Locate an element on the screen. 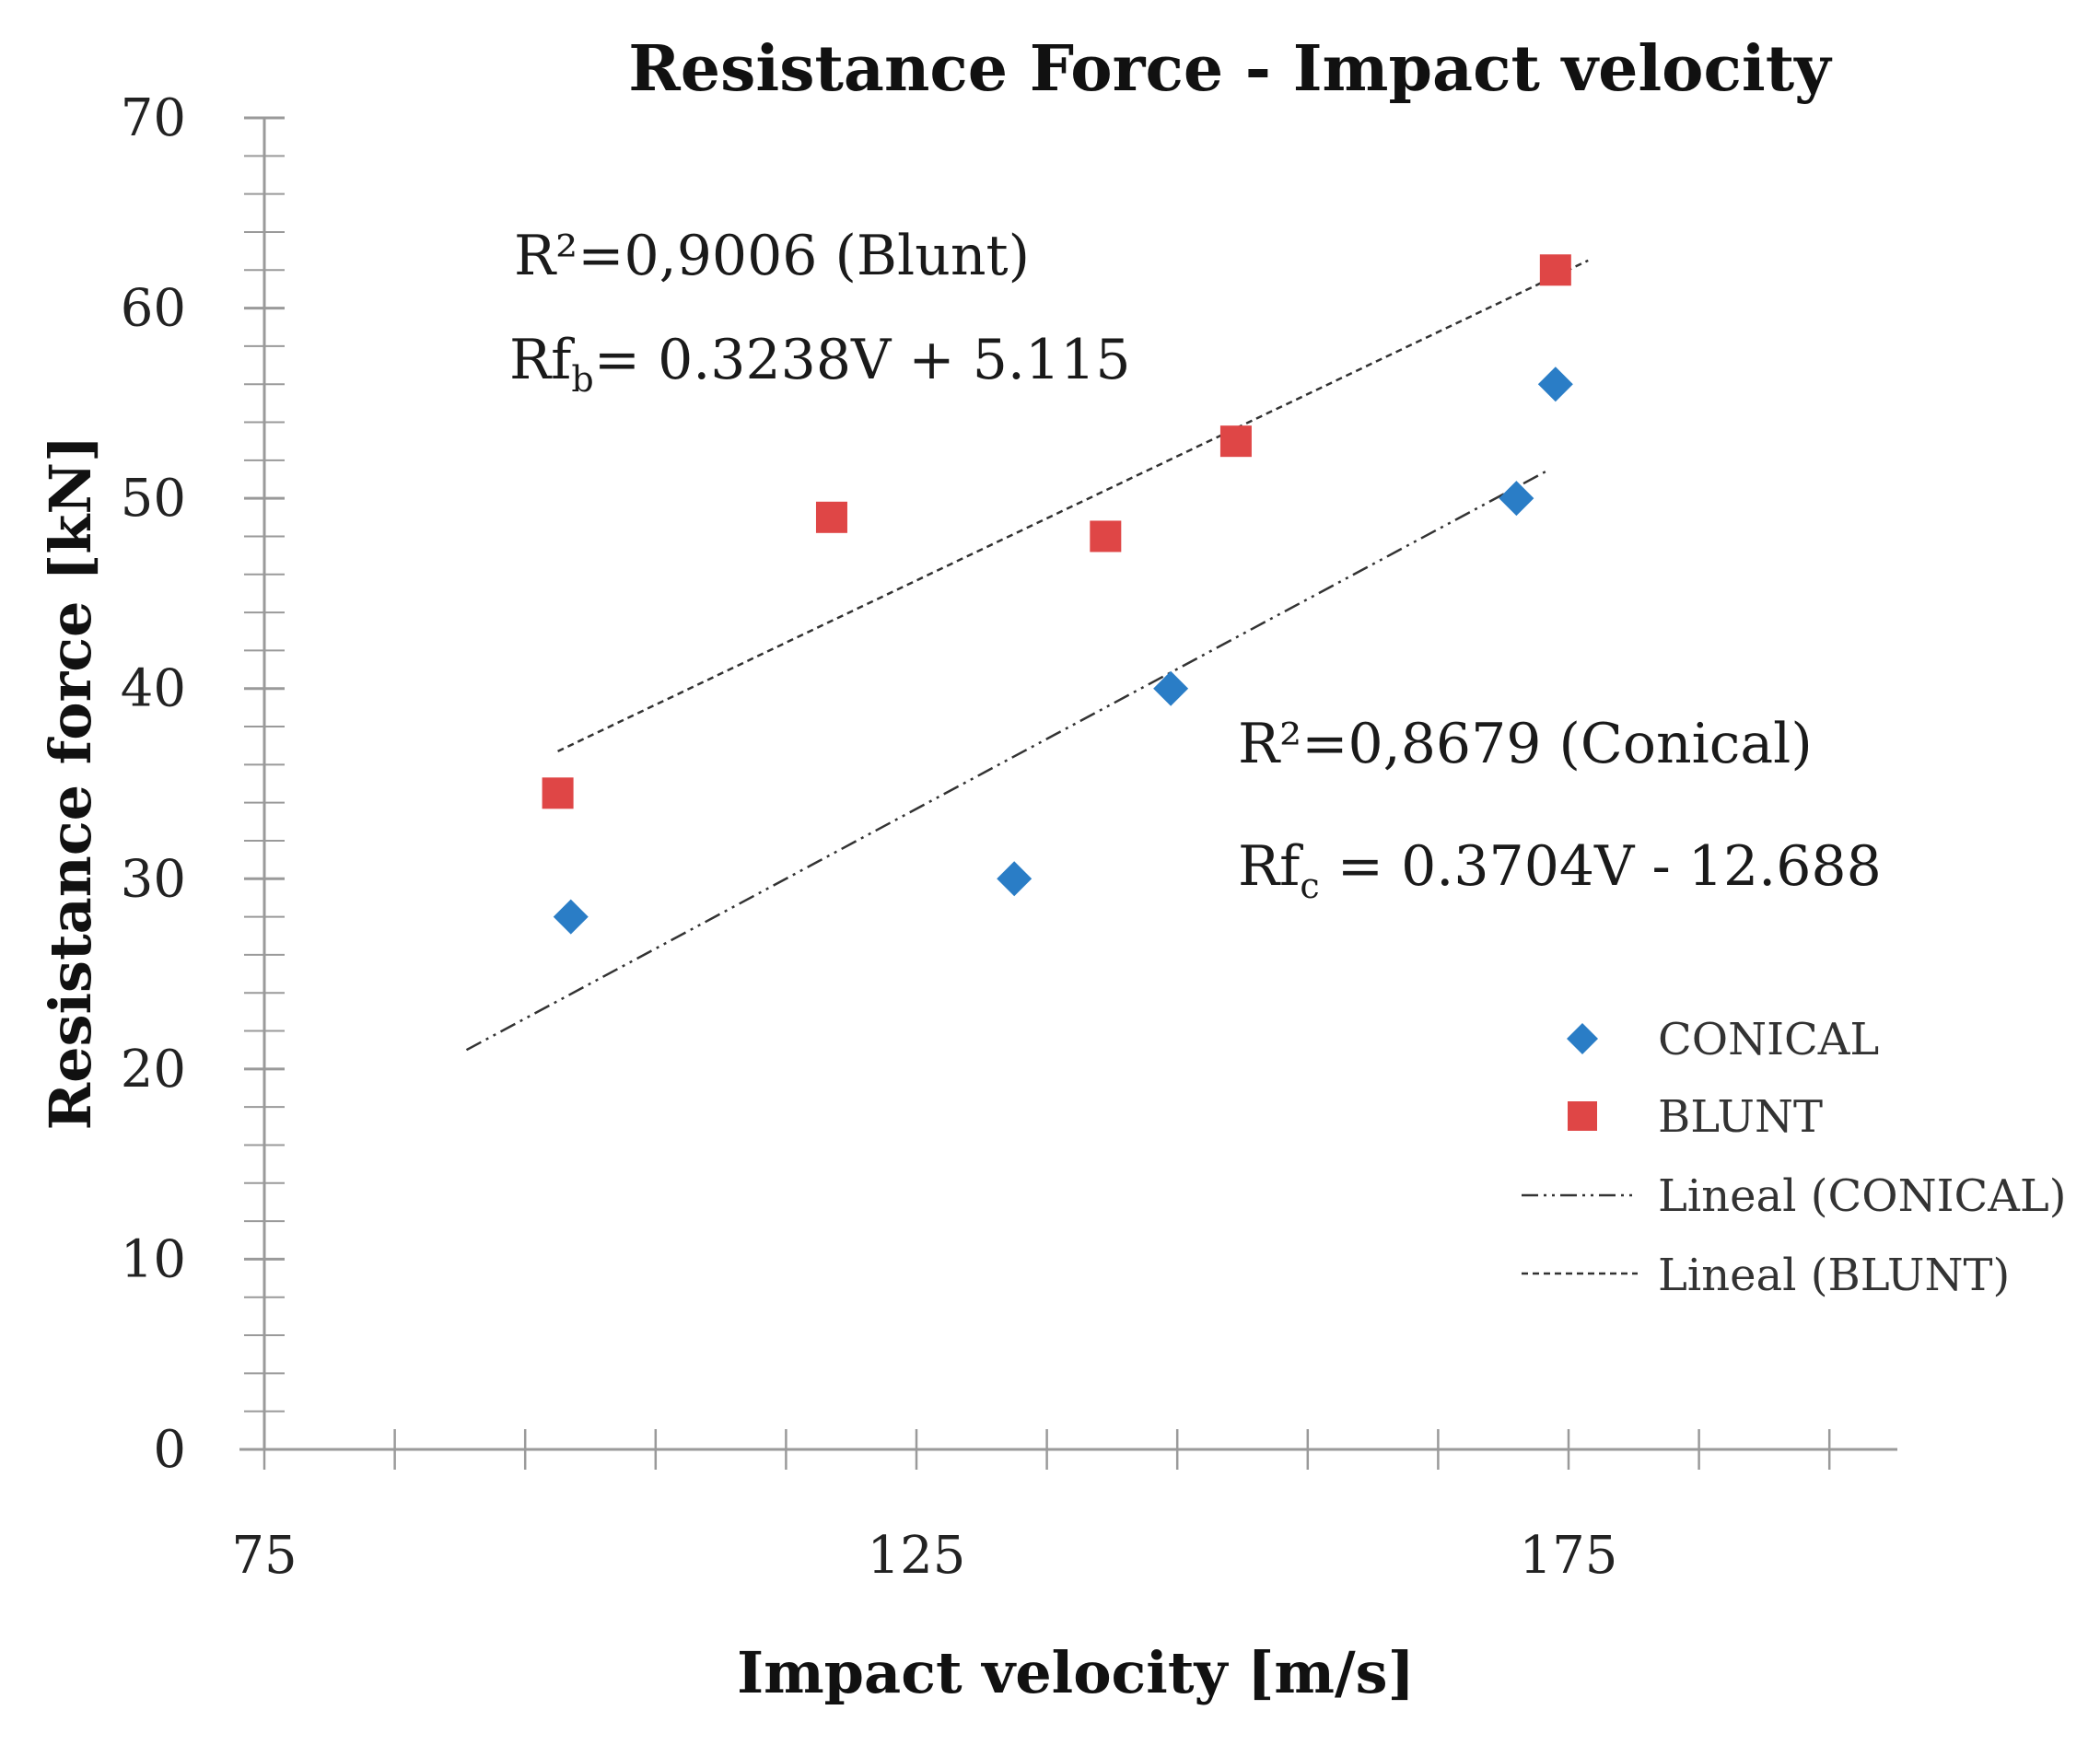 The height and width of the screenshot is (1745, 2100). y-tick-label: 70 is located at coordinates (153, 118).